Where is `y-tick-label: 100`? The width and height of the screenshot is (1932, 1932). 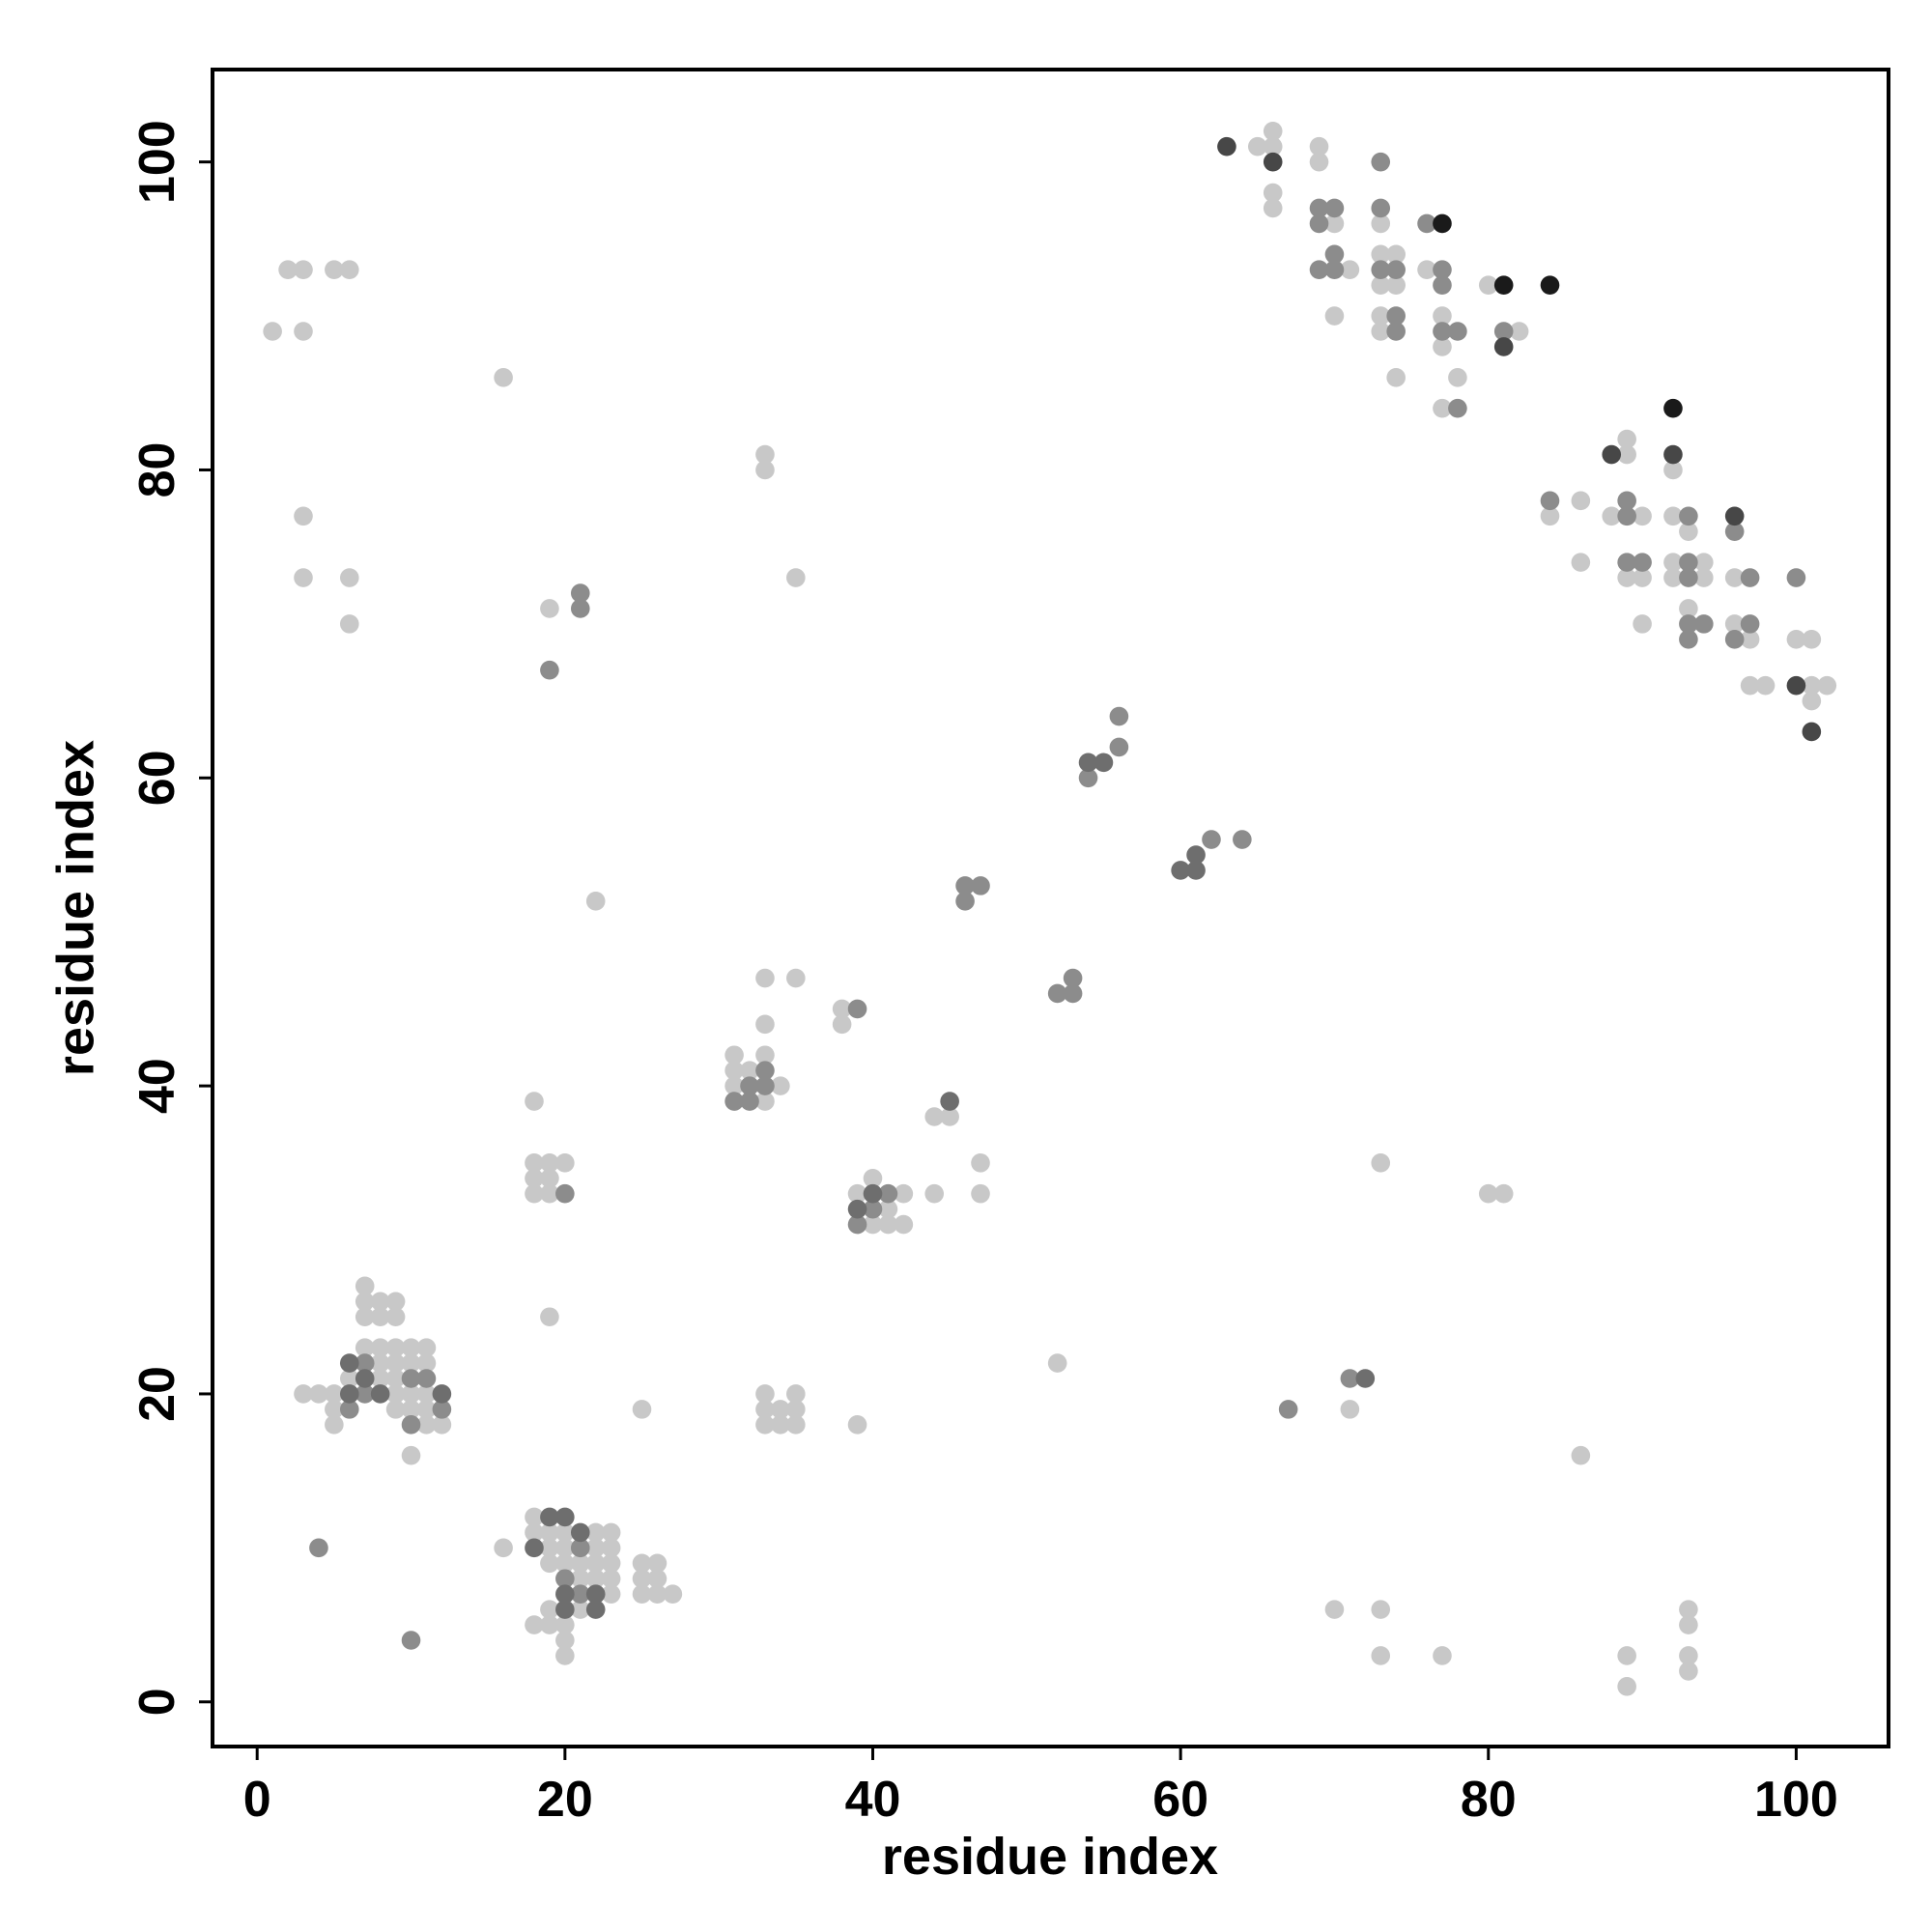 y-tick-label: 100 is located at coordinates (157, 162).